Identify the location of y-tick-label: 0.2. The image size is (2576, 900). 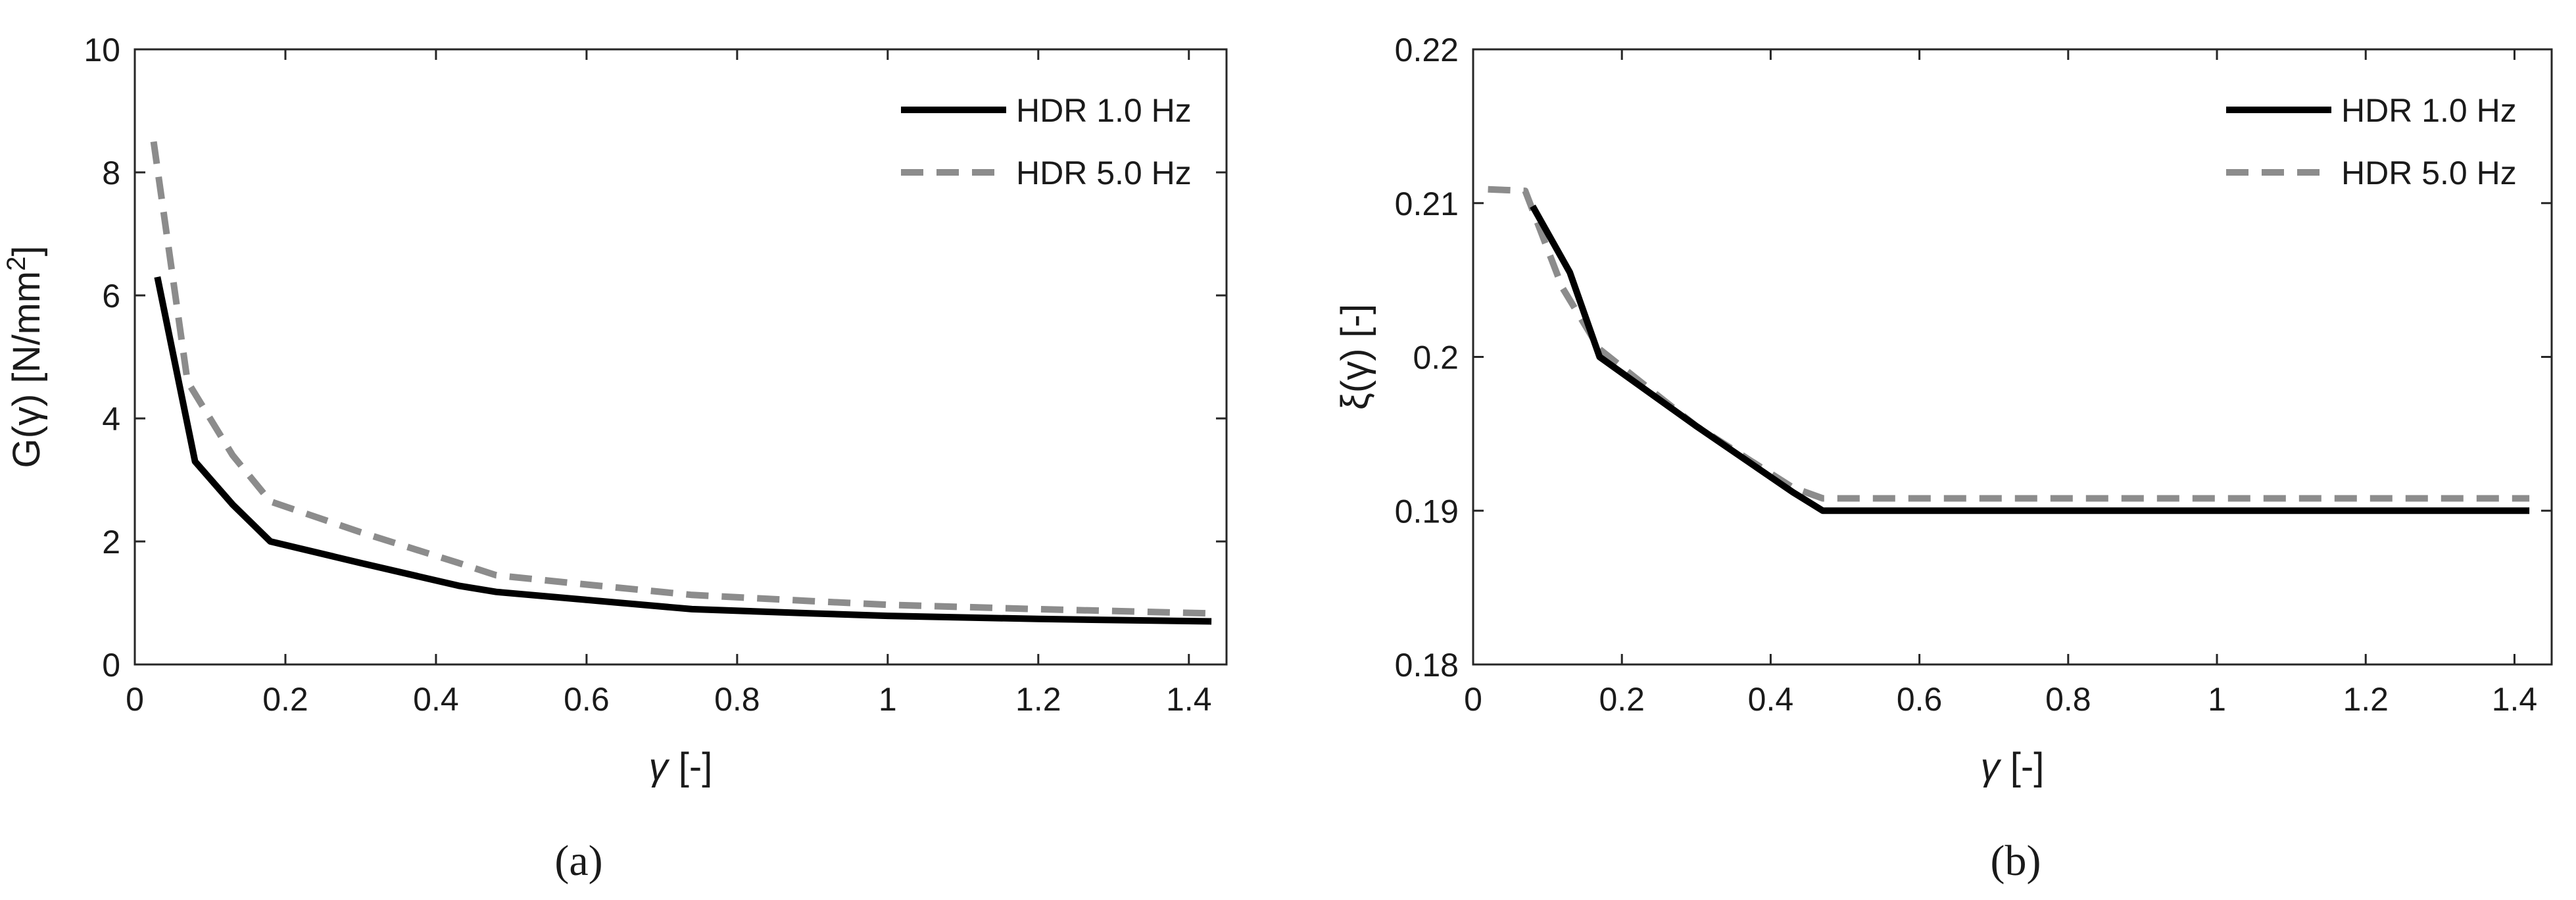
(1436, 357).